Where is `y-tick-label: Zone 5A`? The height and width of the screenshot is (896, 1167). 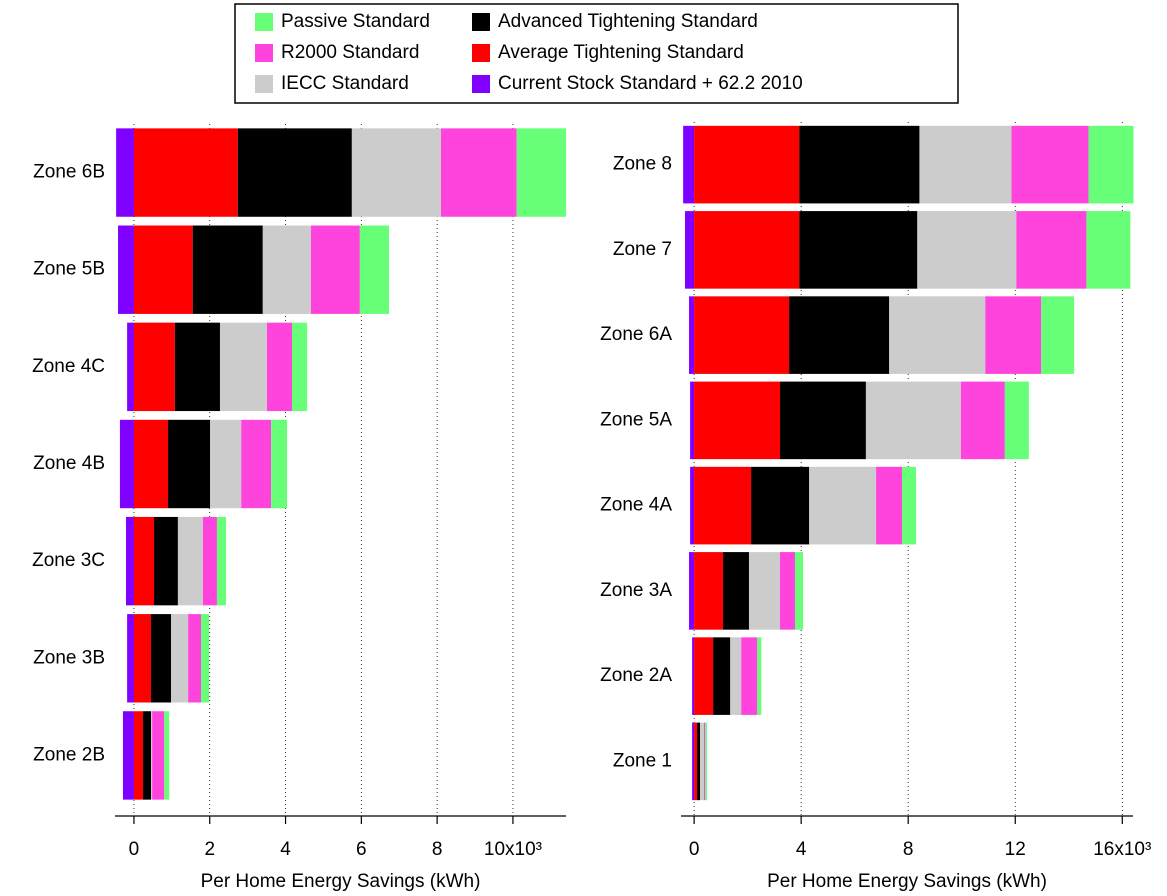
y-tick-label: Zone 5A is located at coordinates (636, 419).